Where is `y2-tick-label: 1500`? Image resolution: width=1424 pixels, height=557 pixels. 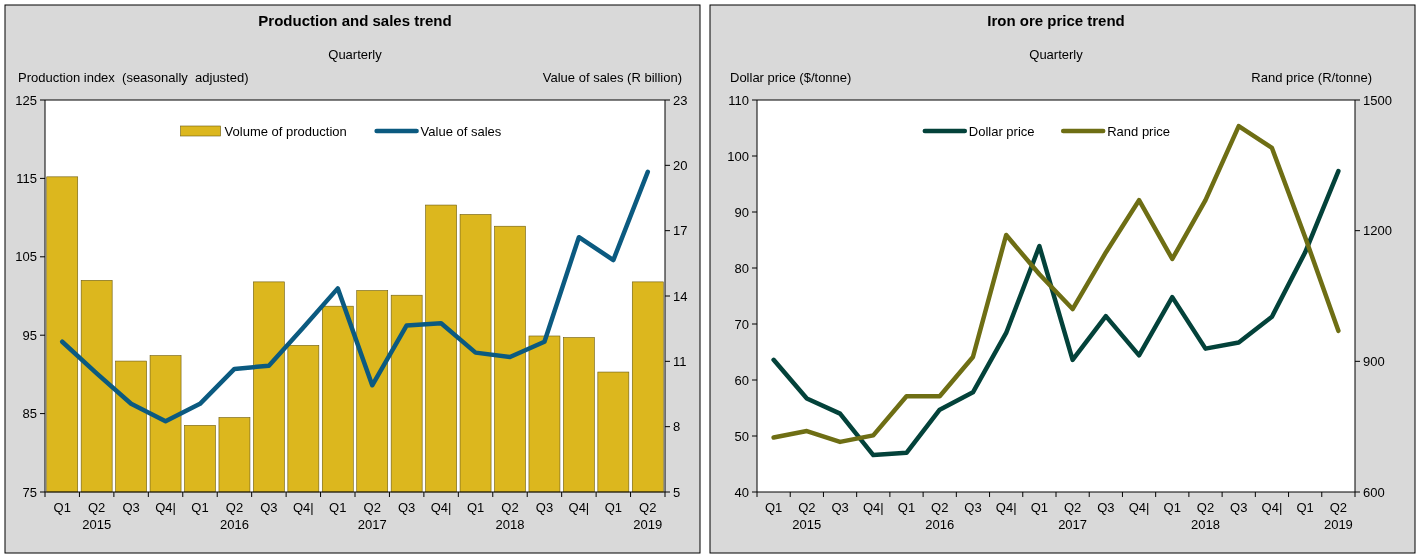
y2-tick-label: 1500 is located at coordinates (1377, 100).